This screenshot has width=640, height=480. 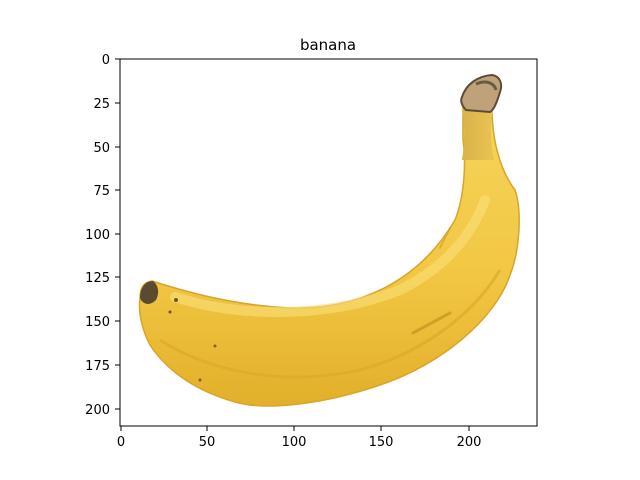 I want to click on y-tick-label: 50, so click(x=101, y=148).